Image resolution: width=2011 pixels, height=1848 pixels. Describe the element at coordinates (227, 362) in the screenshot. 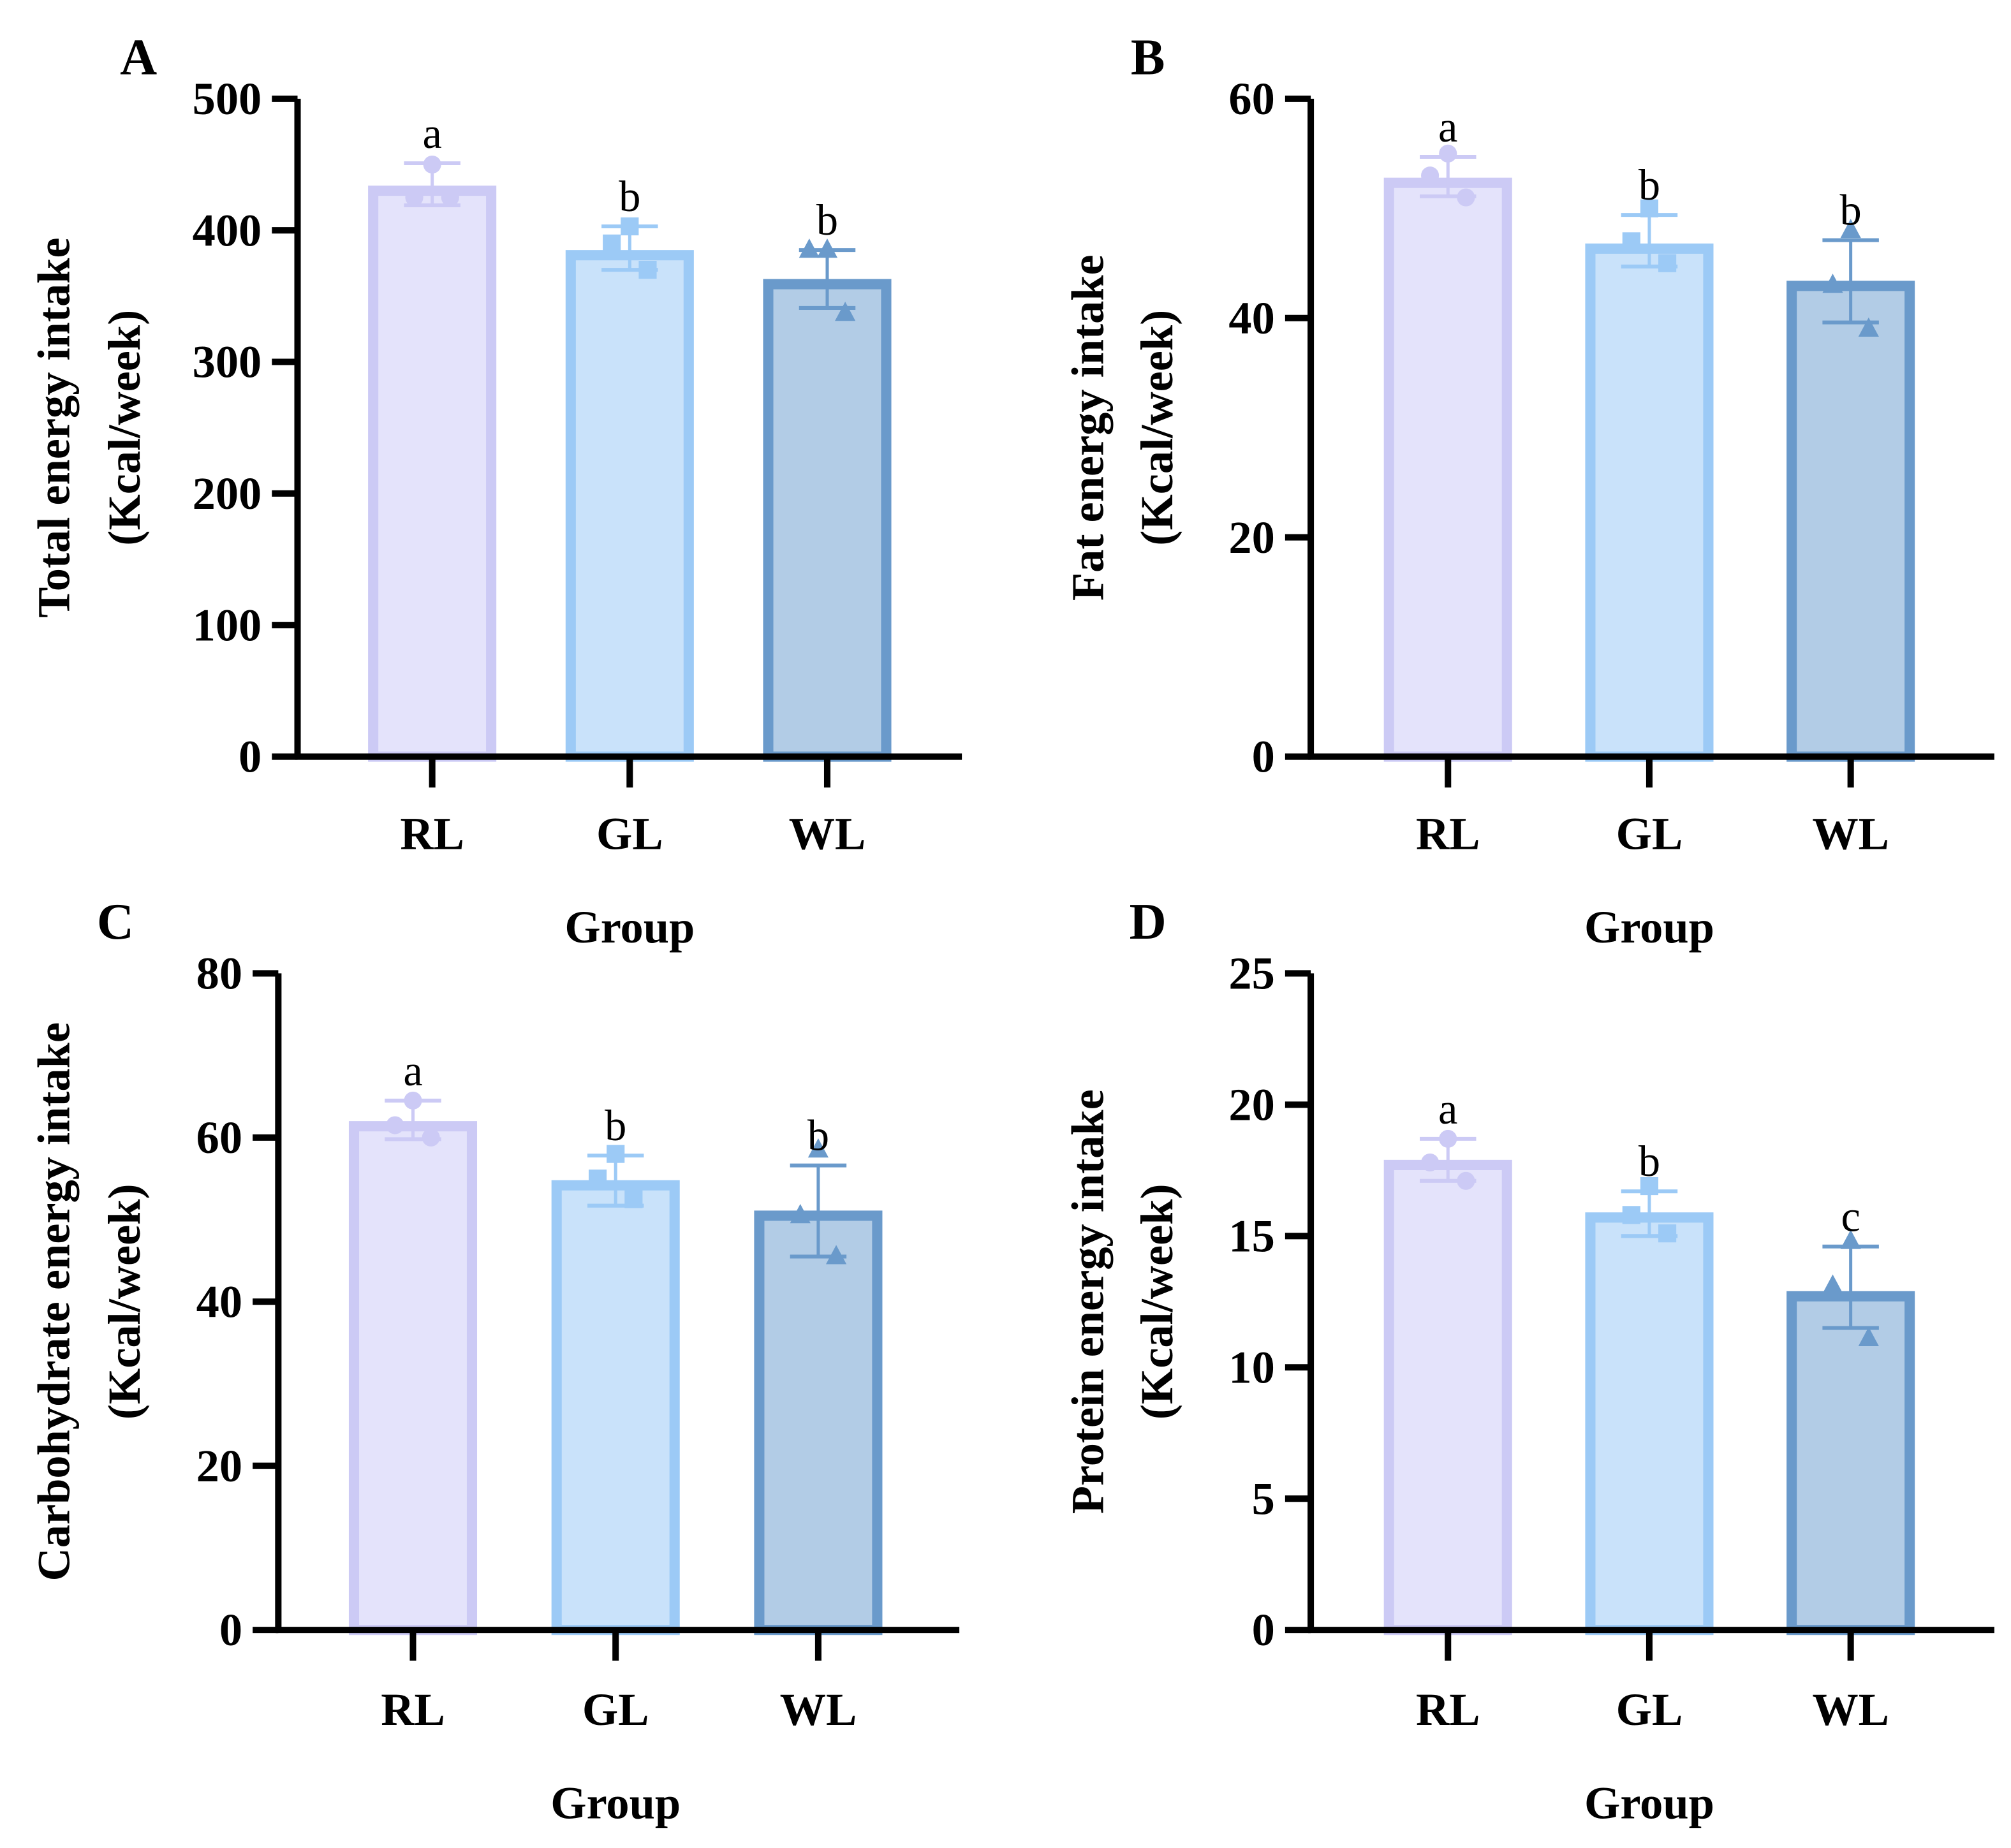

I see `y-tick-label: 300` at that location.